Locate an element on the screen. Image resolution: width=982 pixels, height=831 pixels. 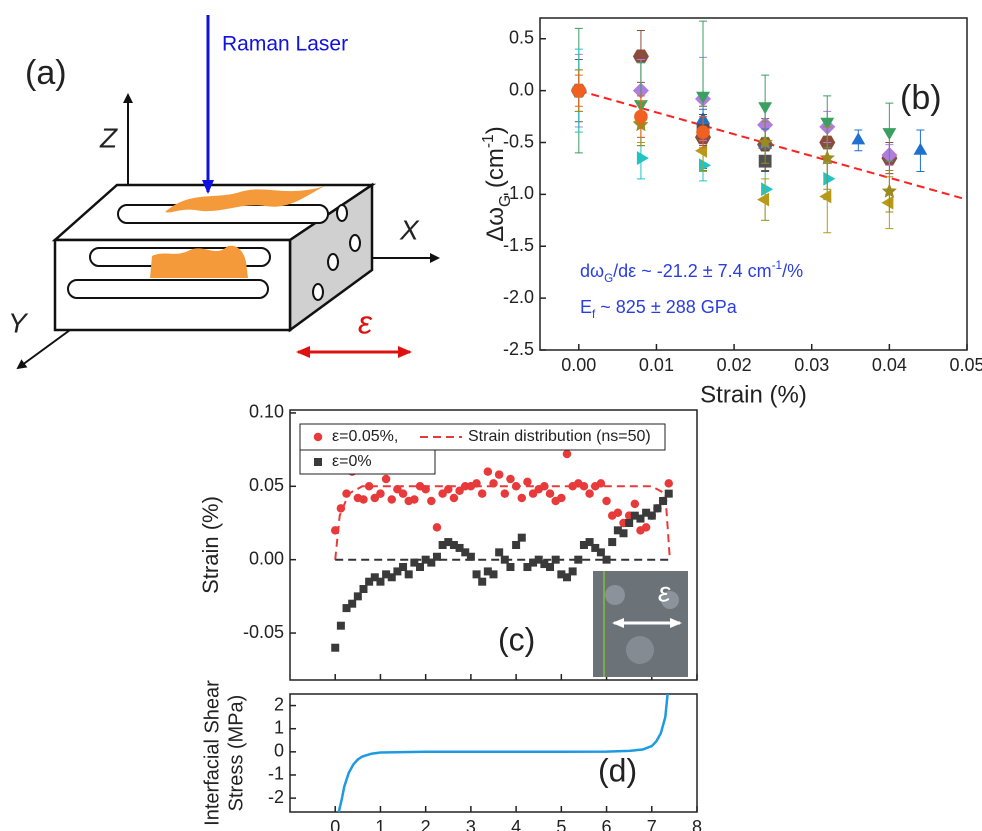
panel-label: (a) is located at coordinates (46, 73).